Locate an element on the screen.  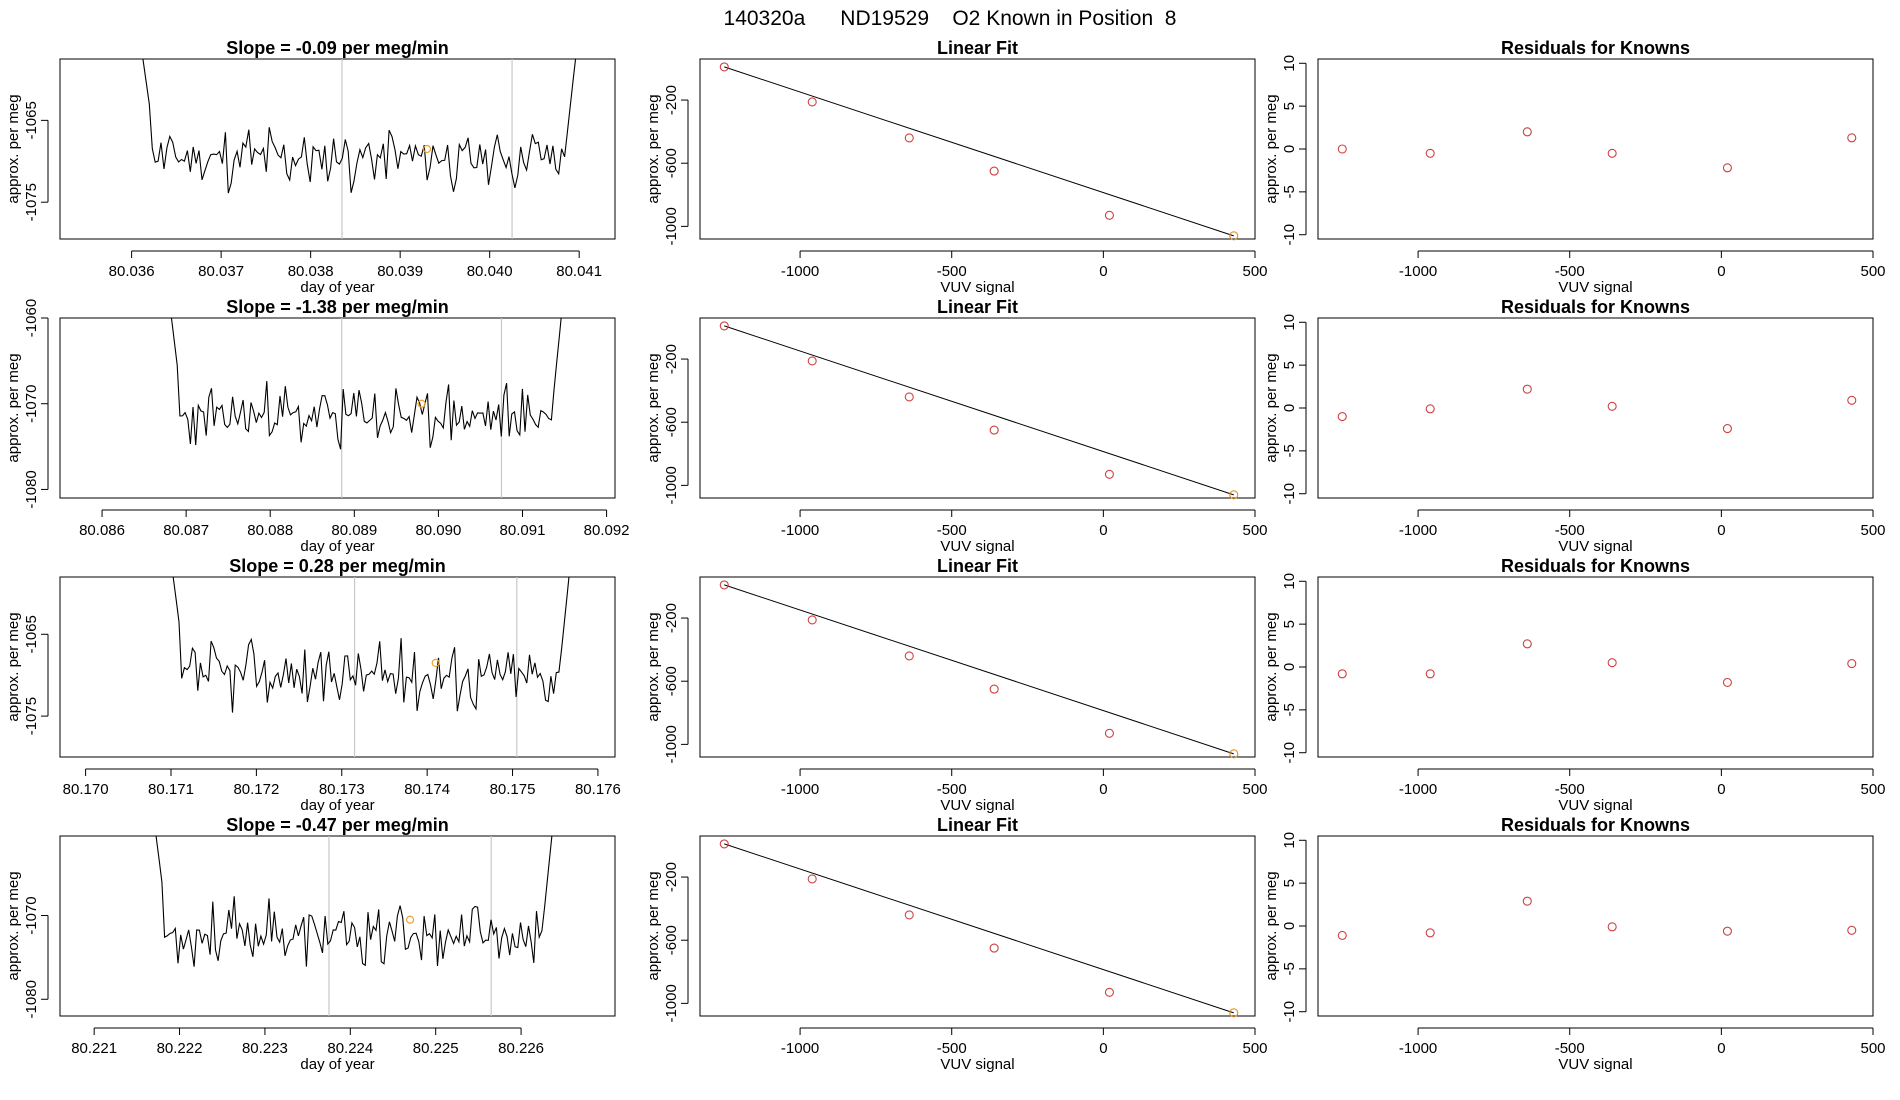
y-tick-label: -1080 is located at coordinates (31, 999).